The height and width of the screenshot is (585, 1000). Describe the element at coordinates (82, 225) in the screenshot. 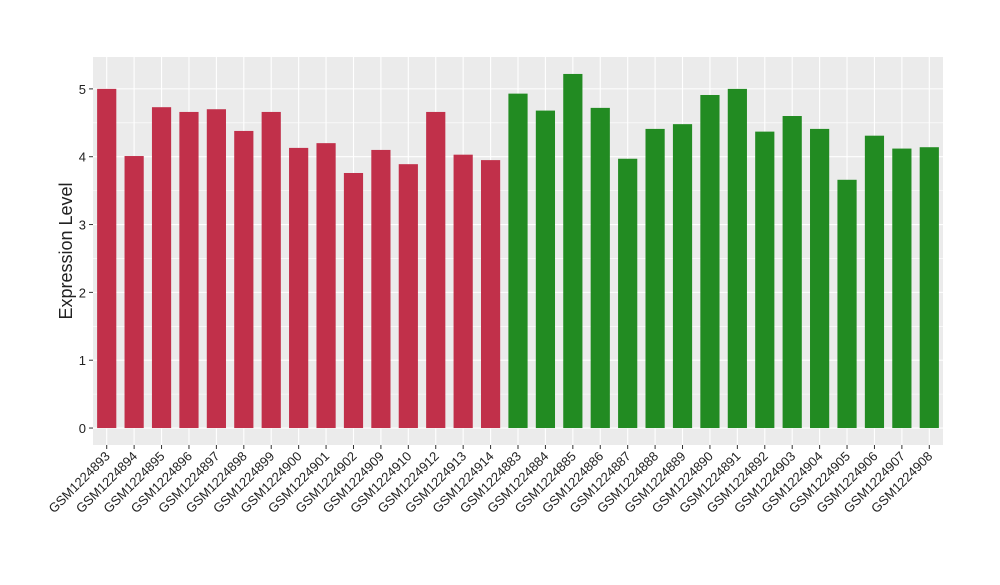

I see `y-tick-label: 3` at that location.